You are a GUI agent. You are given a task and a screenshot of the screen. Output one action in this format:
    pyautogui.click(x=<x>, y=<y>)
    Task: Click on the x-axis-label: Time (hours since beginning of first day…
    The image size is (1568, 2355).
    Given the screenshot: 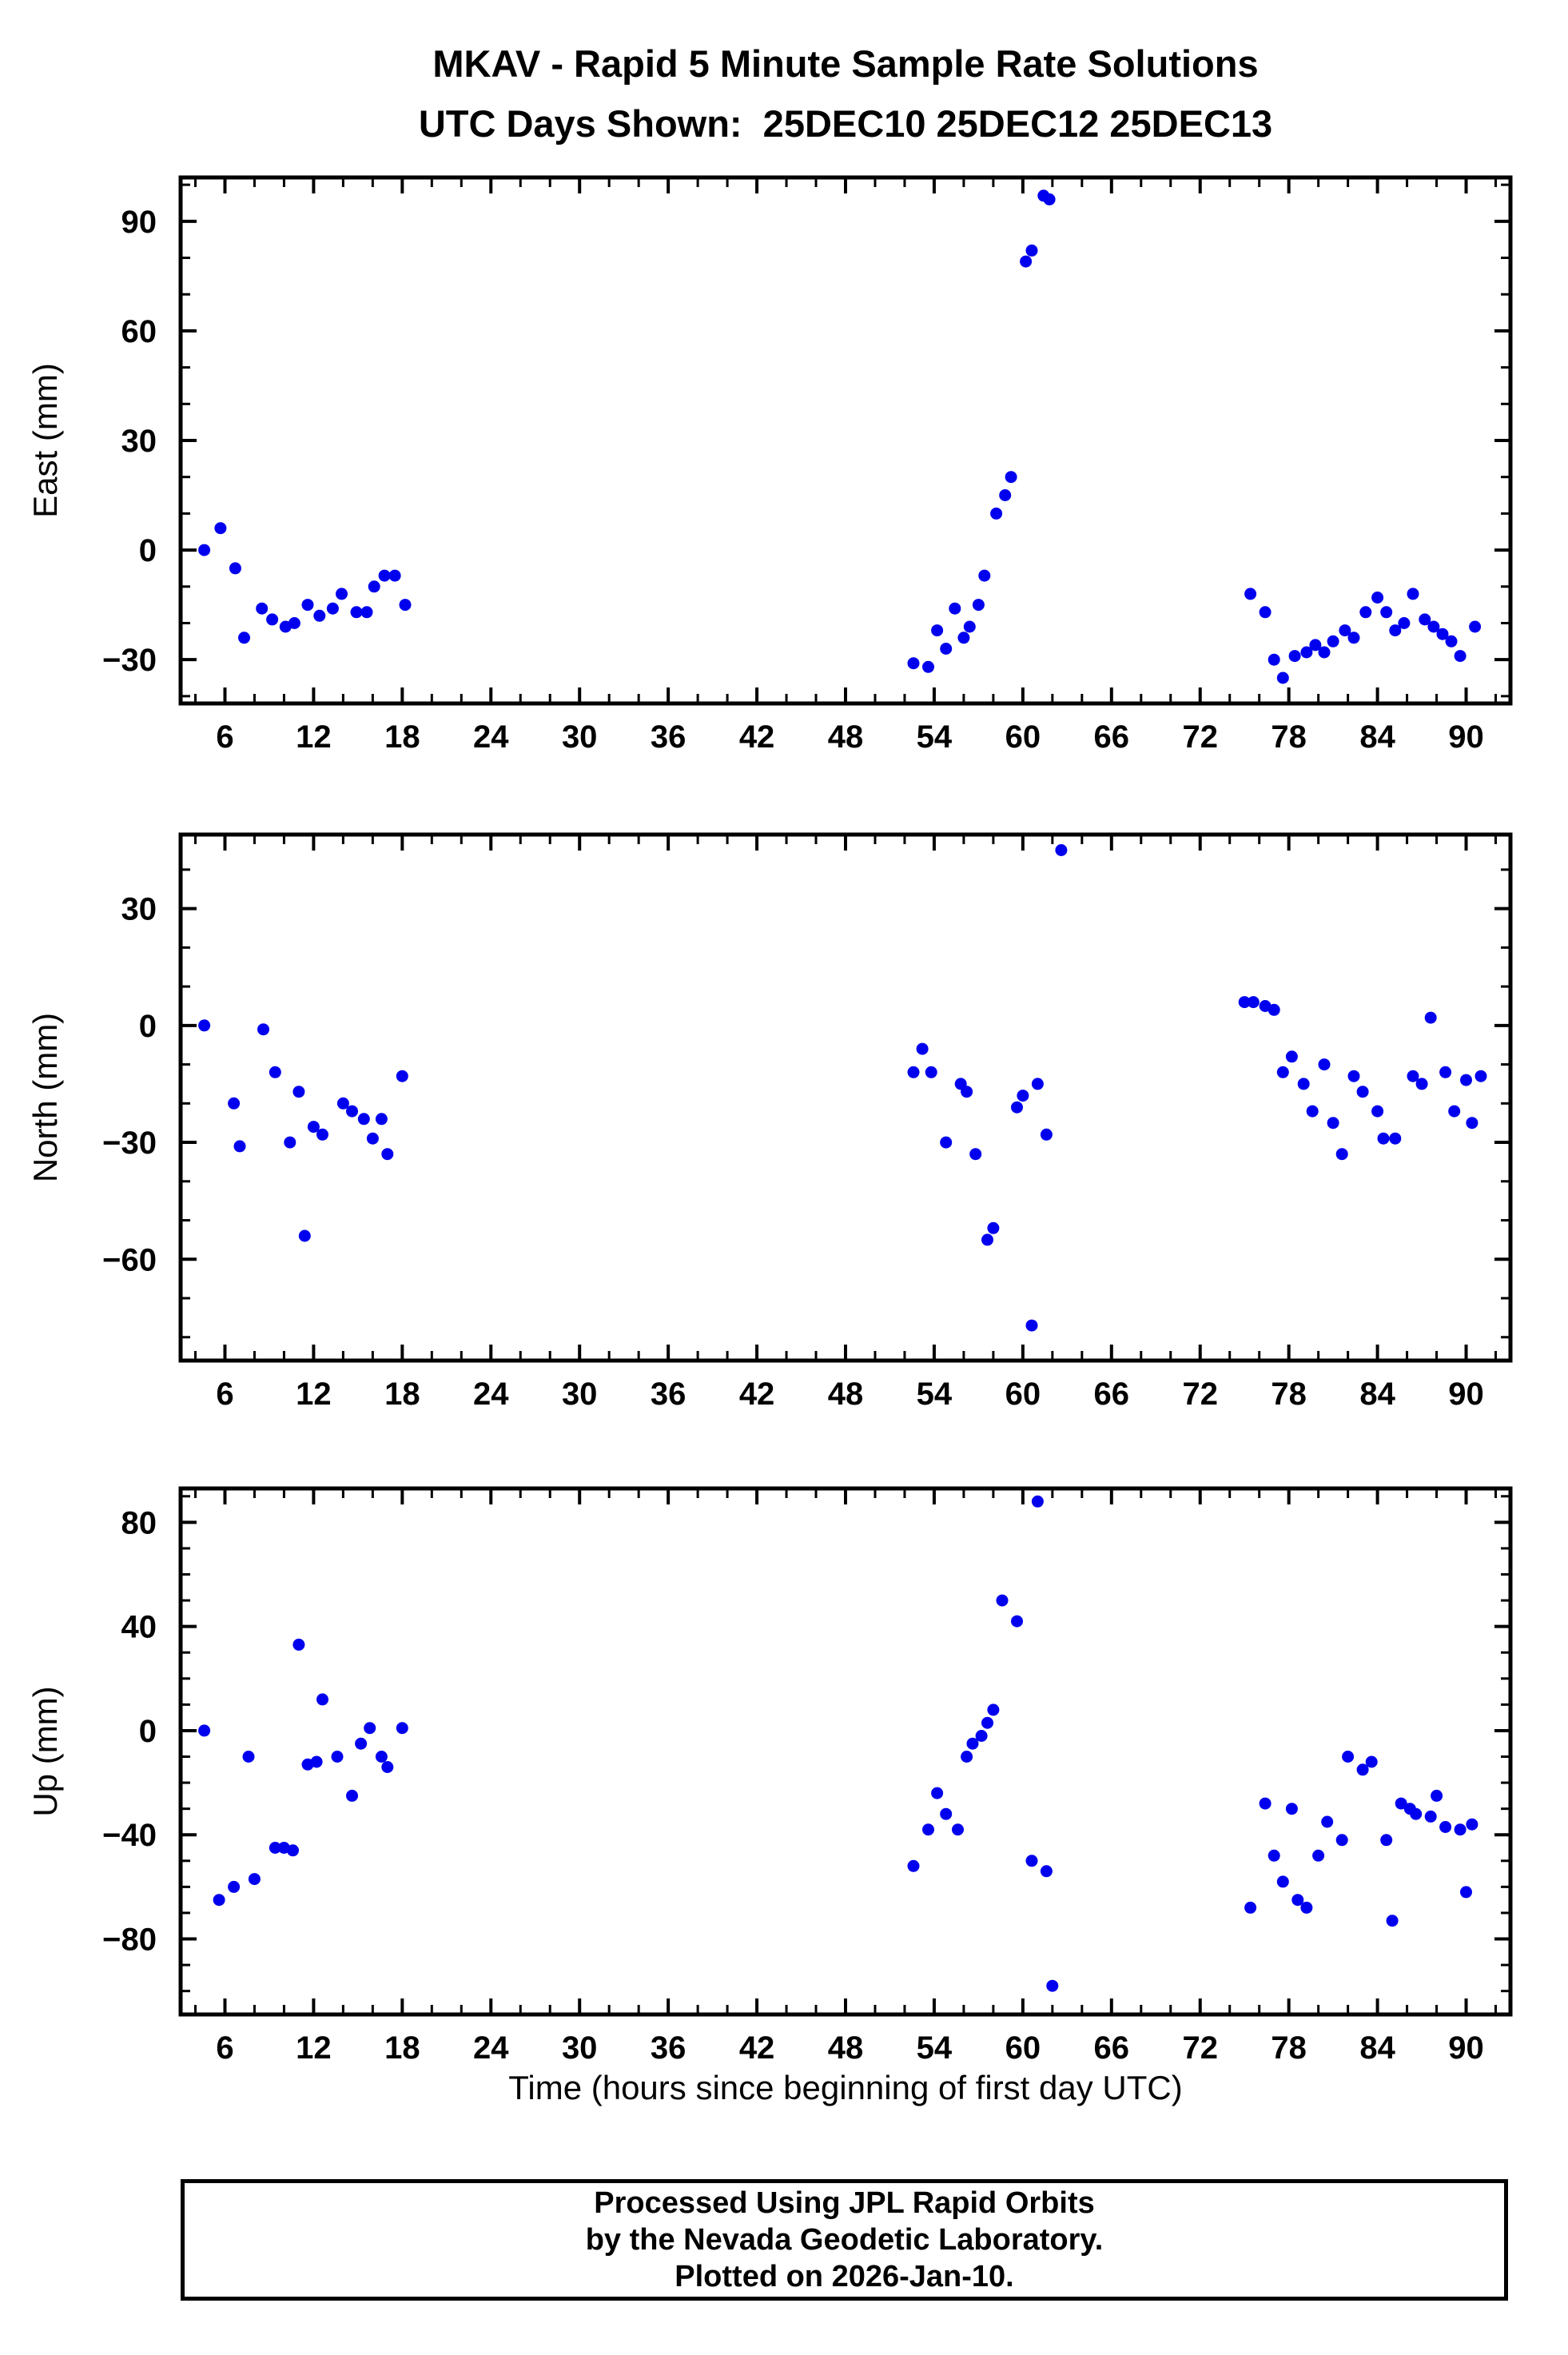 What is the action you would take?
    pyautogui.click(x=845, y=2087)
    